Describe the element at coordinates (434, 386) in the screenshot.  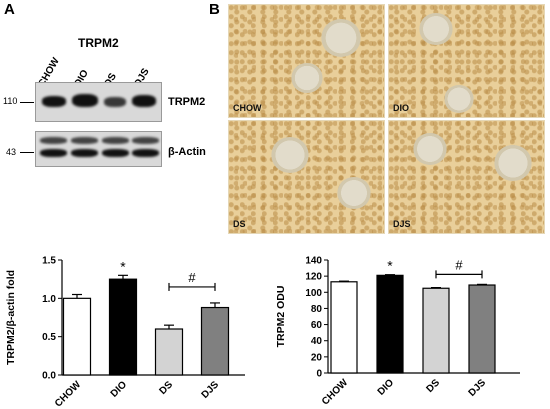
I see `odu-xtick-label-2: DS` at that location.